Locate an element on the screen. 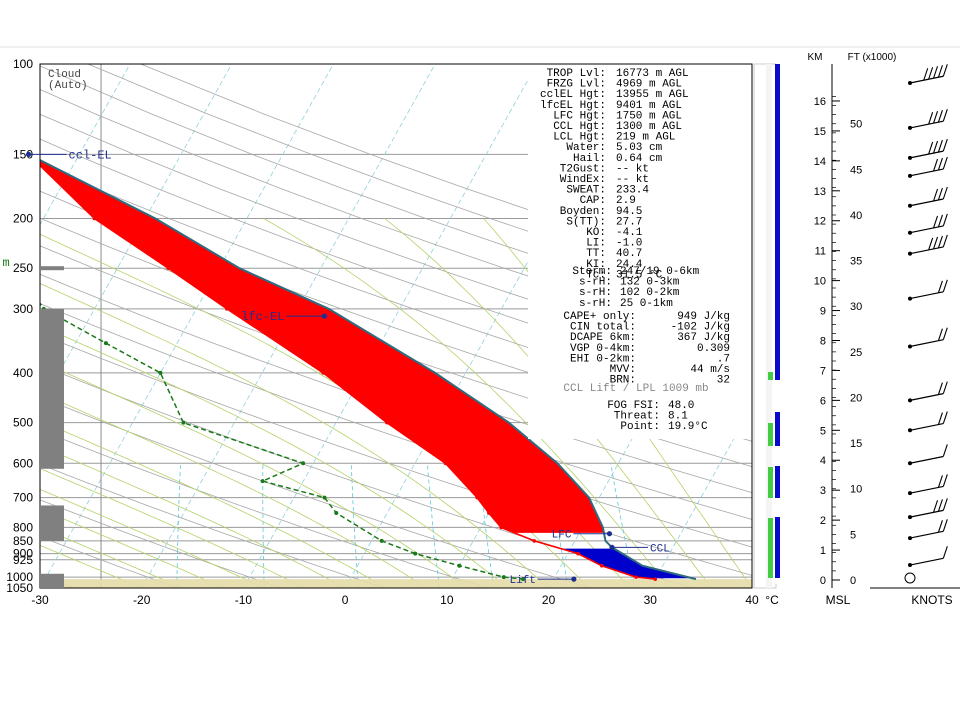 The image size is (960, 725). msl-label: MSL is located at coordinates (838, 600).